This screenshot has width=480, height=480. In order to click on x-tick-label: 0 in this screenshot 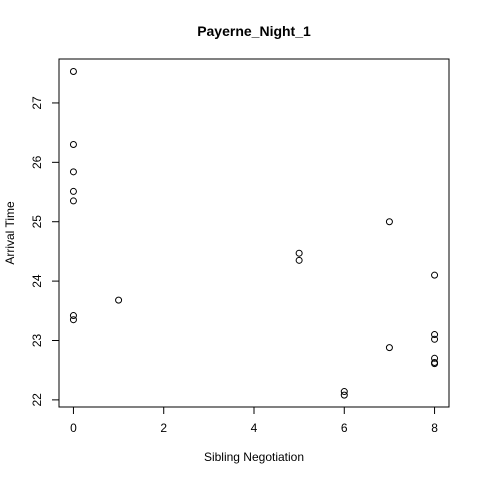, I will do `click(73, 428)`.